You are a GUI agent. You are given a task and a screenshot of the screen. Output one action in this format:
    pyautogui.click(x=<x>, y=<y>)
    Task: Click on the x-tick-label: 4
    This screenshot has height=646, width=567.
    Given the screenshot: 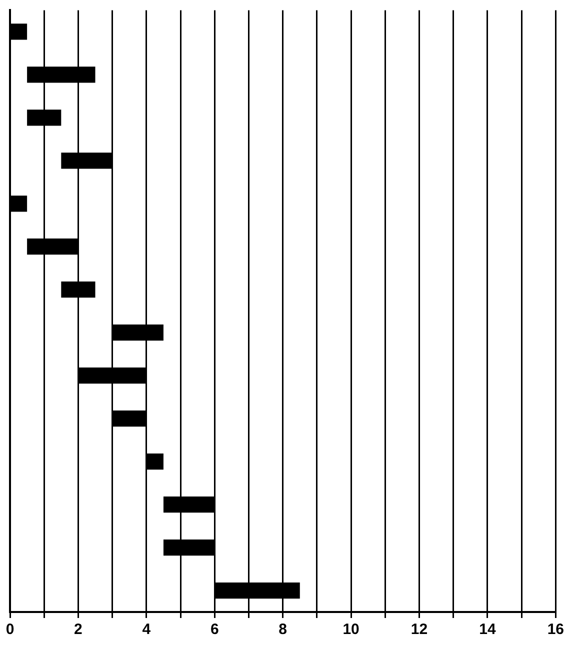 What is the action you would take?
    pyautogui.click(x=147, y=629)
    